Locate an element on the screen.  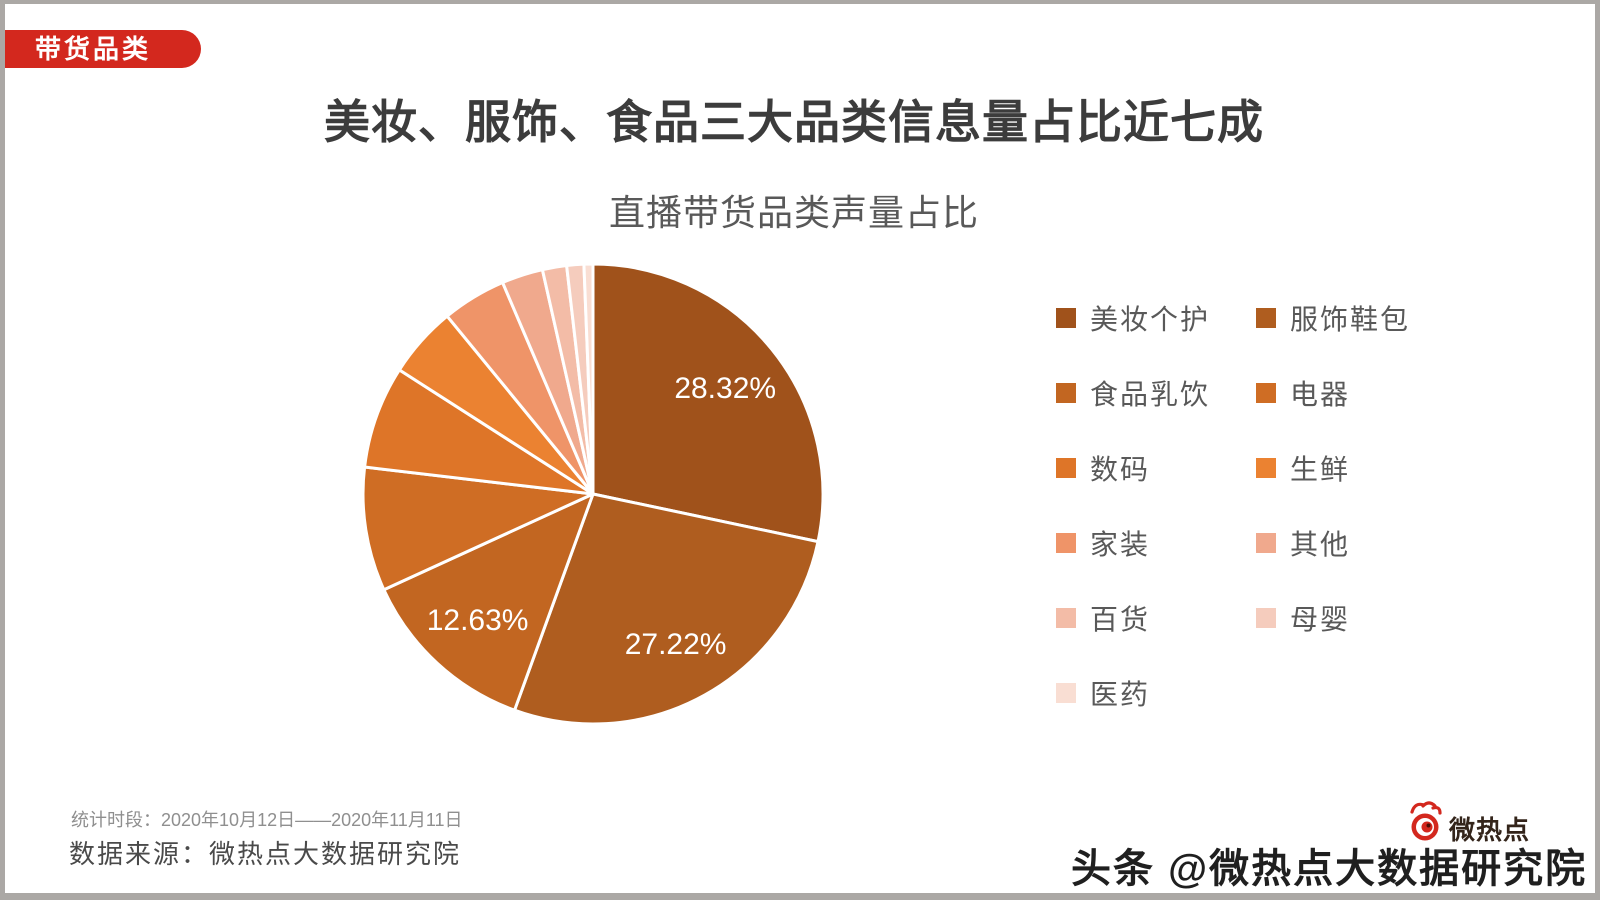
page-title: 美妆、服饰、食品三大品类信息量占比近七成 is located at coordinates (794, 122).